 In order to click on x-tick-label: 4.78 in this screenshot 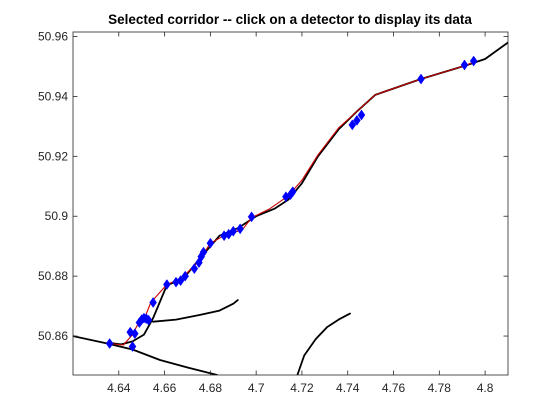, I will do `click(440, 388)`.